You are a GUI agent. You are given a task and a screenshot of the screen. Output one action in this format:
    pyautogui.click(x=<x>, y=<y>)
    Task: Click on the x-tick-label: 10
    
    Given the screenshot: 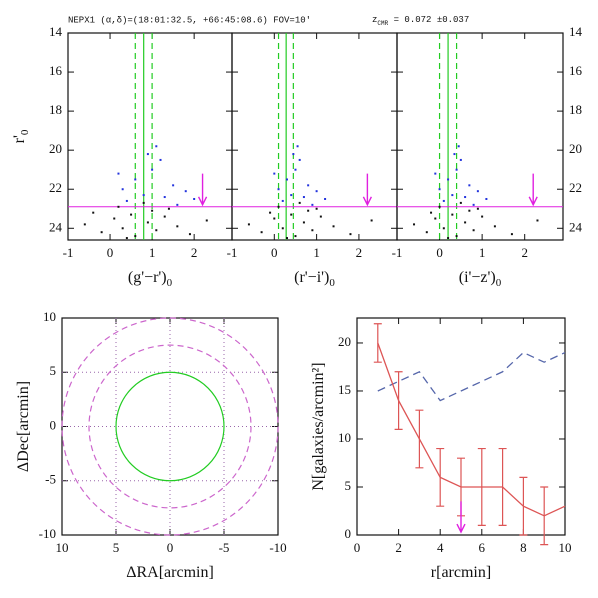 What is the action you would take?
    pyautogui.click(x=62, y=547)
    